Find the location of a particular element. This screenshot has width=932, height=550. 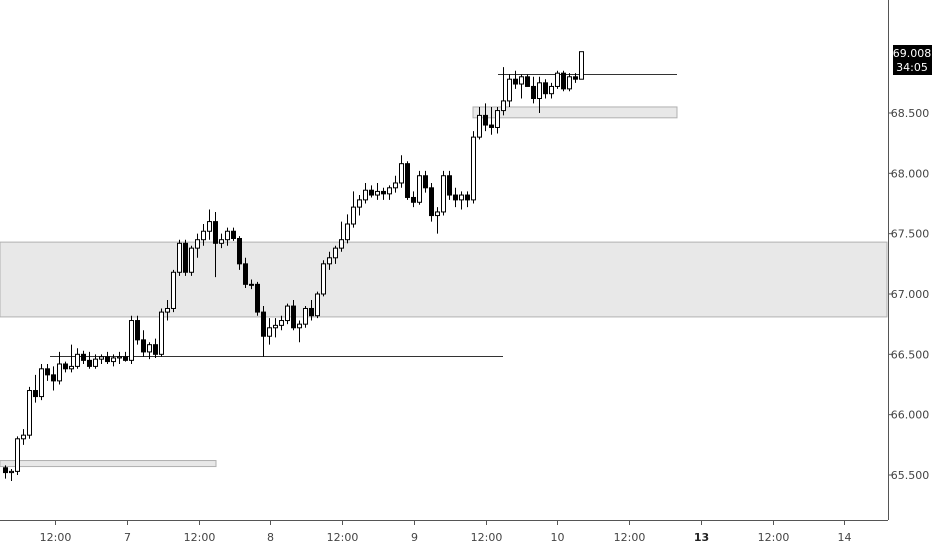

time-axis: 12:00 7 12:00 8 12:00 9 12:00 10 12:00 13 12:00 14 is located at coordinates (446, 532).